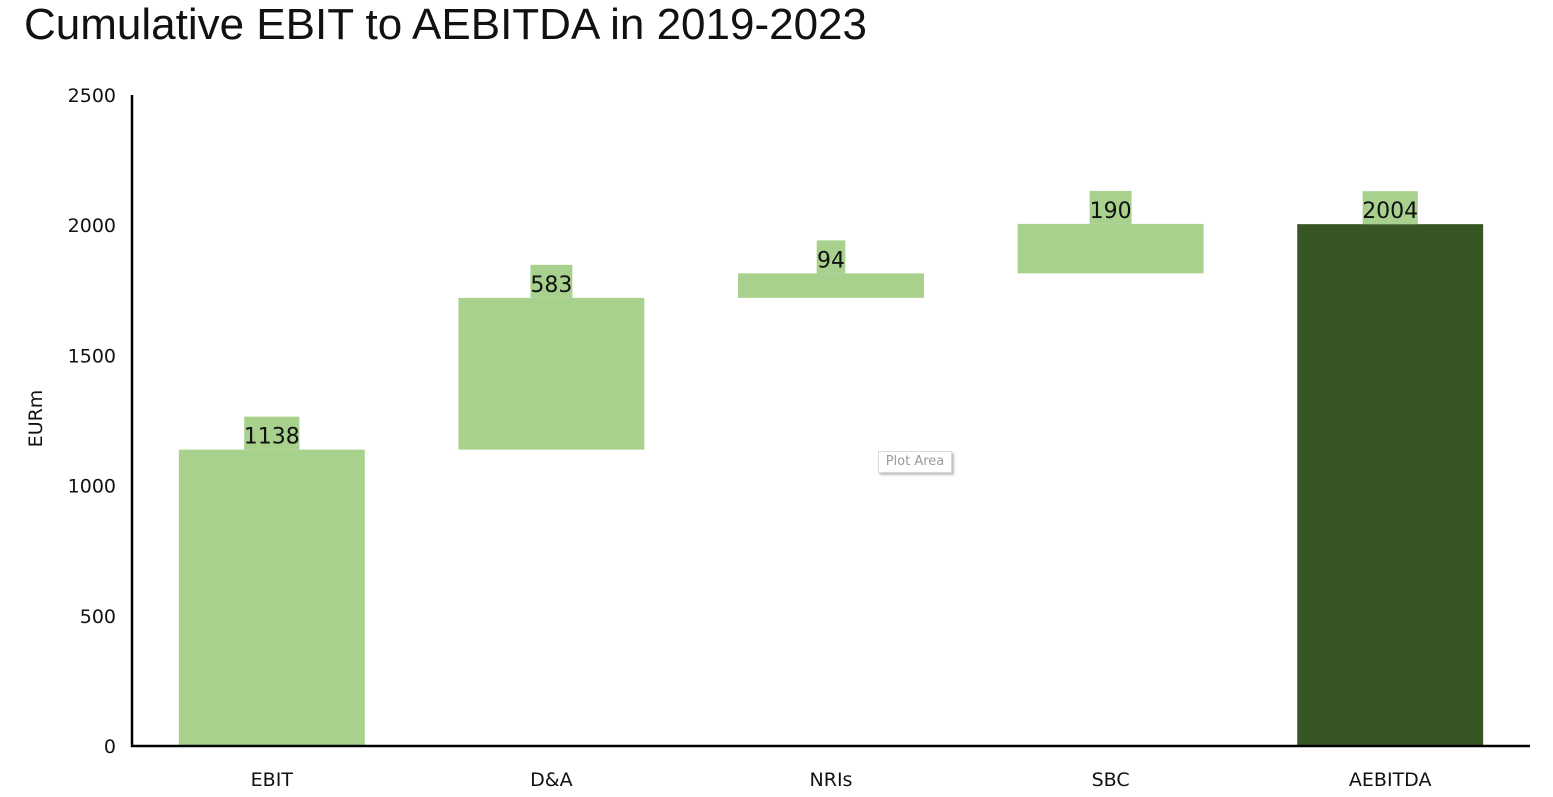  I want to click on data-label: 94, so click(831, 260).